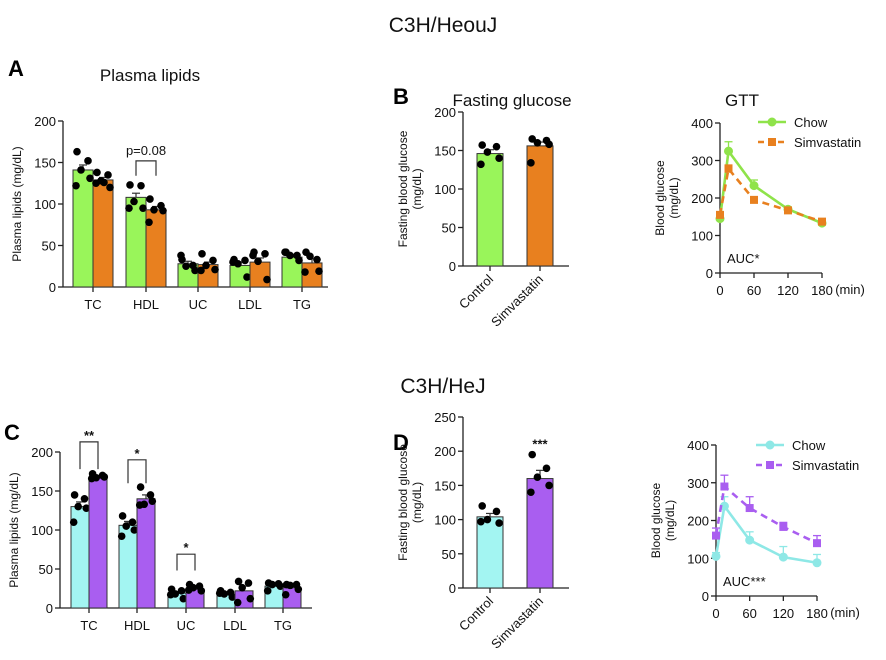  What do you see at coordinates (822, 290) in the screenshot?
I see `x-tick-label: 180` at bounding box center [822, 290].